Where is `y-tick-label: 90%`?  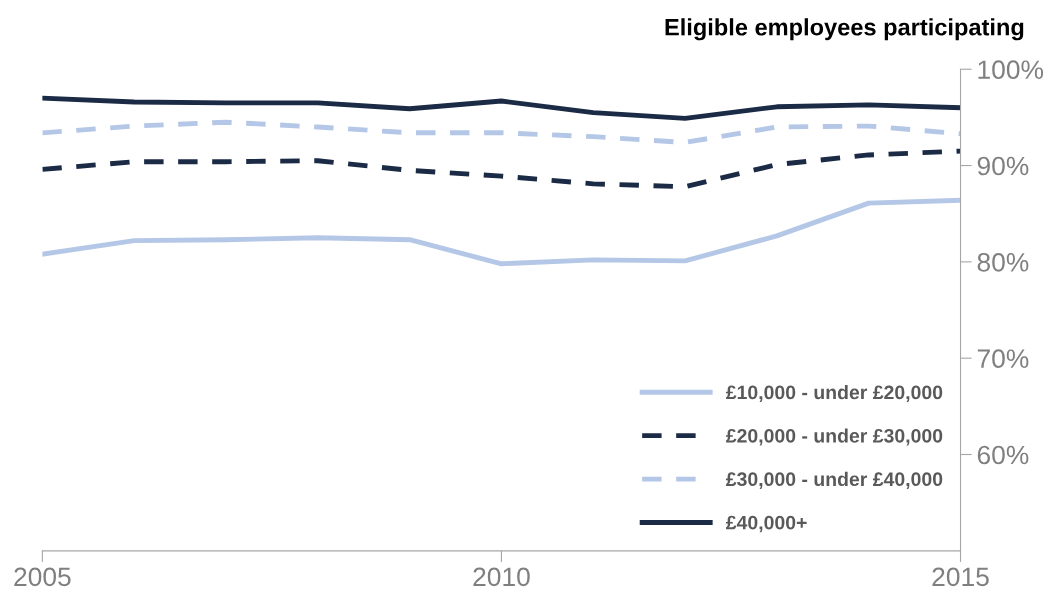
y-tick-label: 90% is located at coordinates (1003, 166).